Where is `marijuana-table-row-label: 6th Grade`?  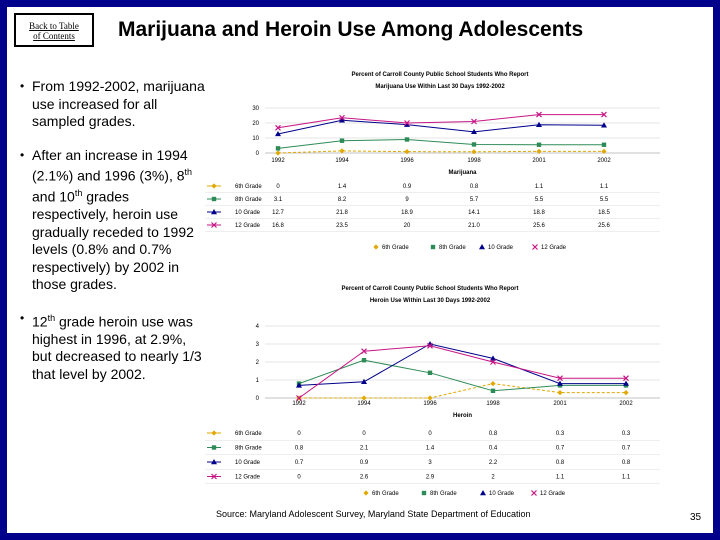 marijuana-table-row-label: 6th Grade is located at coordinates (248, 187).